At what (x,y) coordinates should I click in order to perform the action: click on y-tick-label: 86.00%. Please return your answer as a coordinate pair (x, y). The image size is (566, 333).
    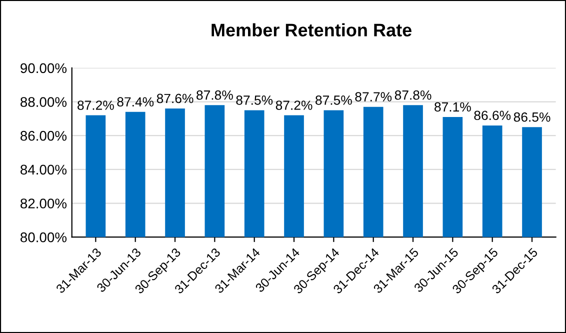
    Looking at the image, I should click on (43, 135).